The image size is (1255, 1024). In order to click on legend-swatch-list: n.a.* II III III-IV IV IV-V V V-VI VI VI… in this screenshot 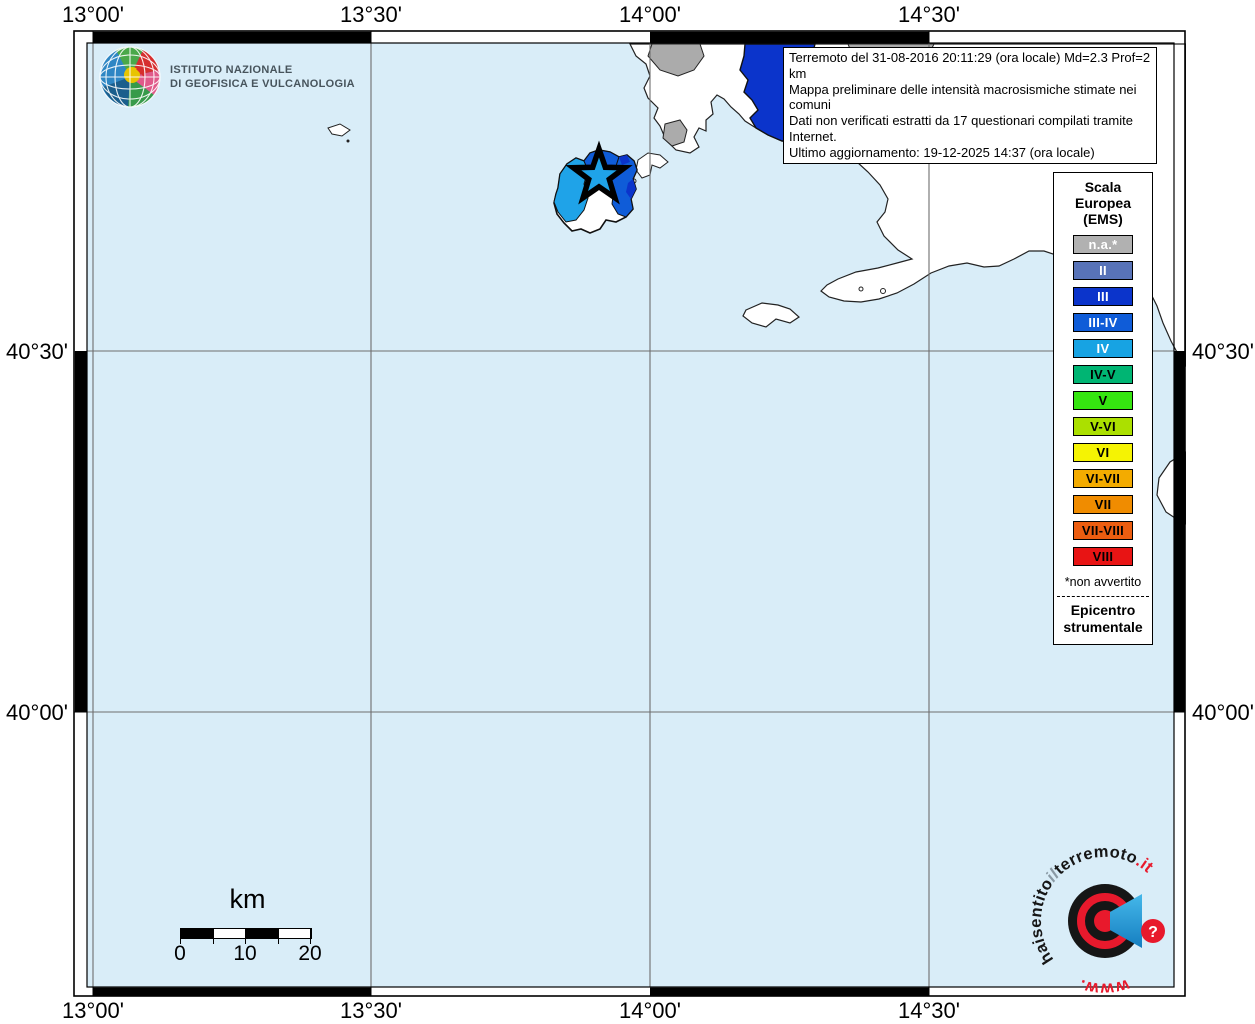, I will do `click(1103, 400)`.